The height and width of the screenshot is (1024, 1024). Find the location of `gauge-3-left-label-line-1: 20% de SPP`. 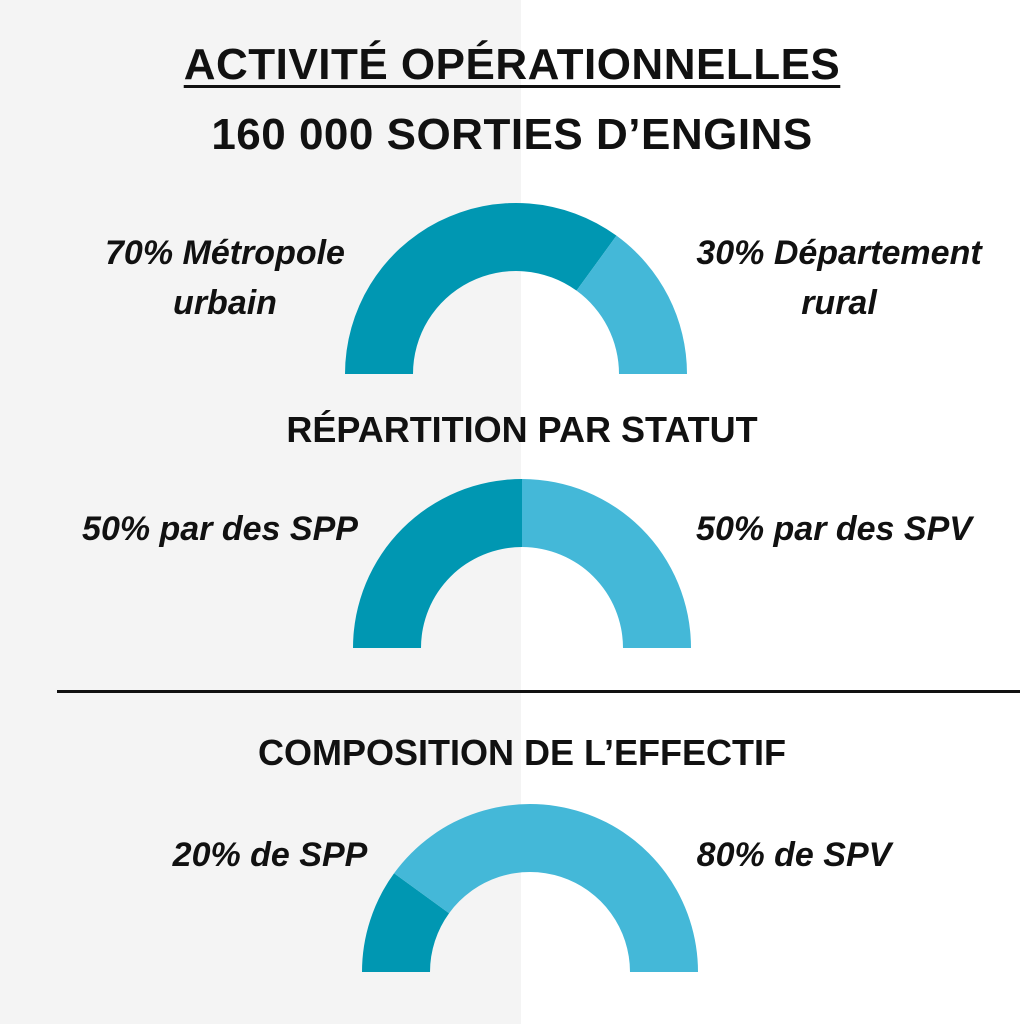

gauge-3-left-label-line-1: 20% de SPP is located at coordinates (270, 855).